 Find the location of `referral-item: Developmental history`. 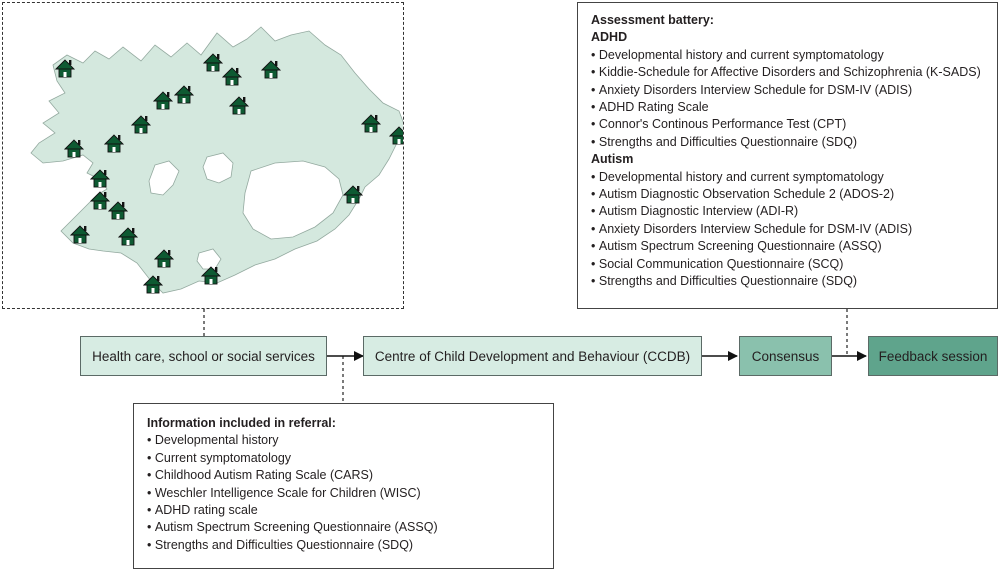

referral-item: Developmental history is located at coordinates (344, 440).